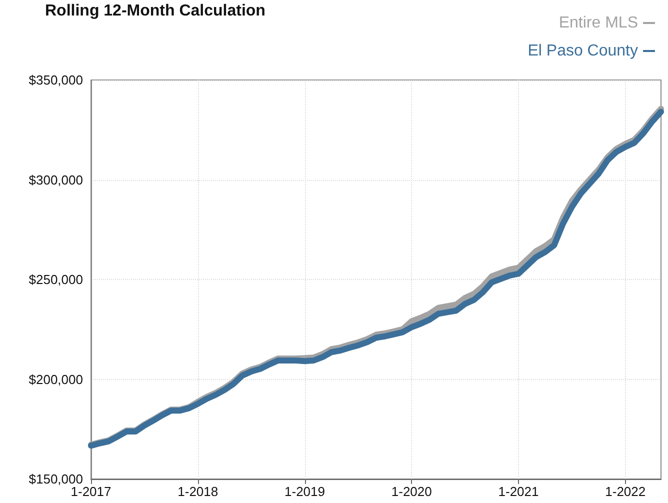 The width and height of the screenshot is (668, 503). I want to click on x-tick-label: 1-2020, so click(411, 491).